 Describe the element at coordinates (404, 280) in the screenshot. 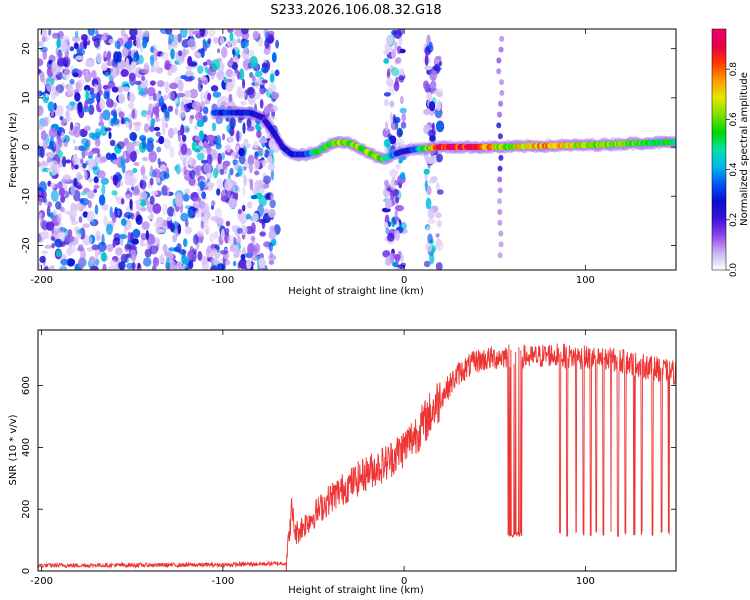

I see `spectrogram-x-tick-label: 0` at that location.